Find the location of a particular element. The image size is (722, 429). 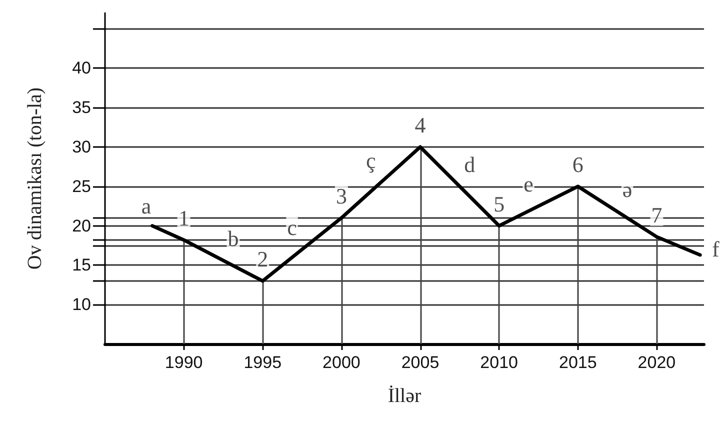

x-tick-label: 2020 is located at coordinates (657, 362).